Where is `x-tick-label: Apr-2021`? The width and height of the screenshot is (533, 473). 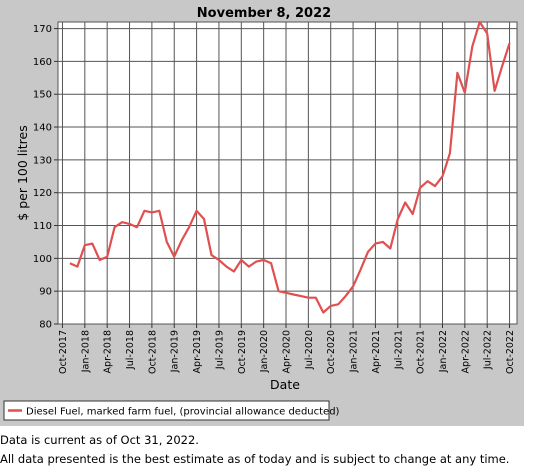 x-tick-label: Apr-2021 is located at coordinates (376, 351).